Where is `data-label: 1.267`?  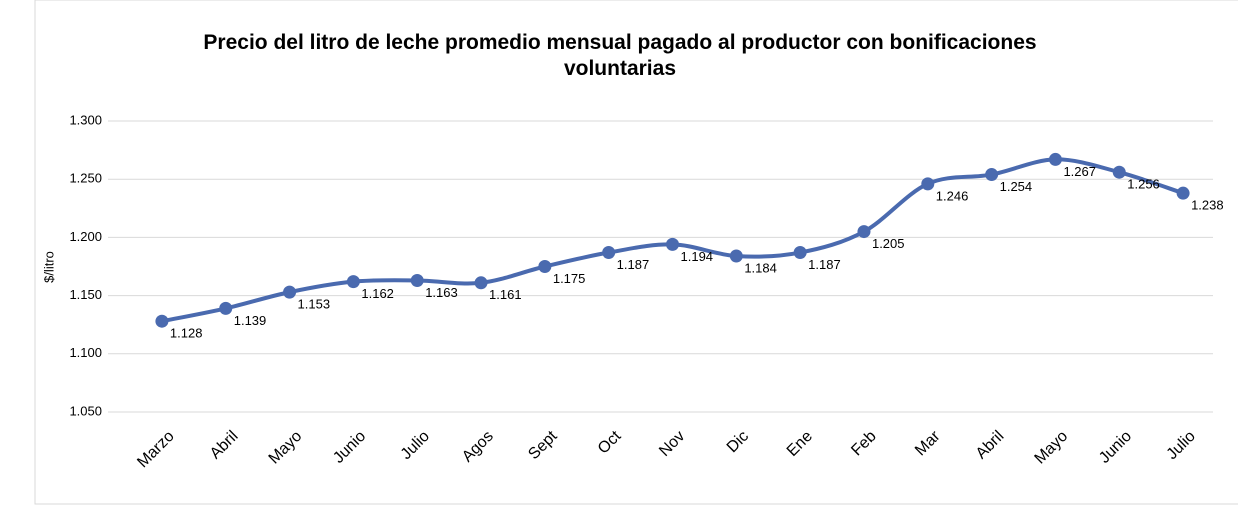 data-label: 1.267 is located at coordinates (1079, 171).